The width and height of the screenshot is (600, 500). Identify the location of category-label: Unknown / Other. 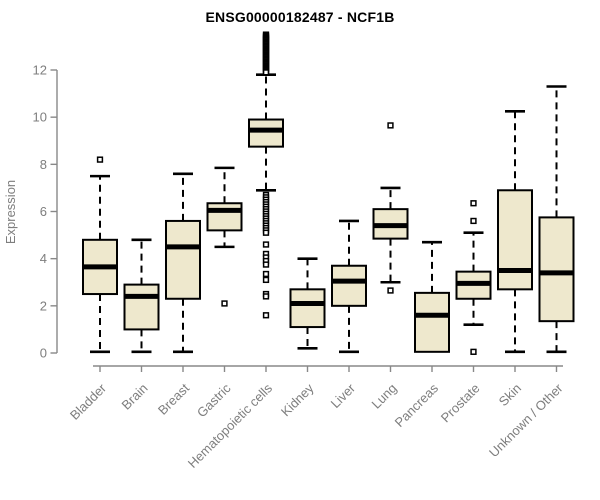
(526, 420).